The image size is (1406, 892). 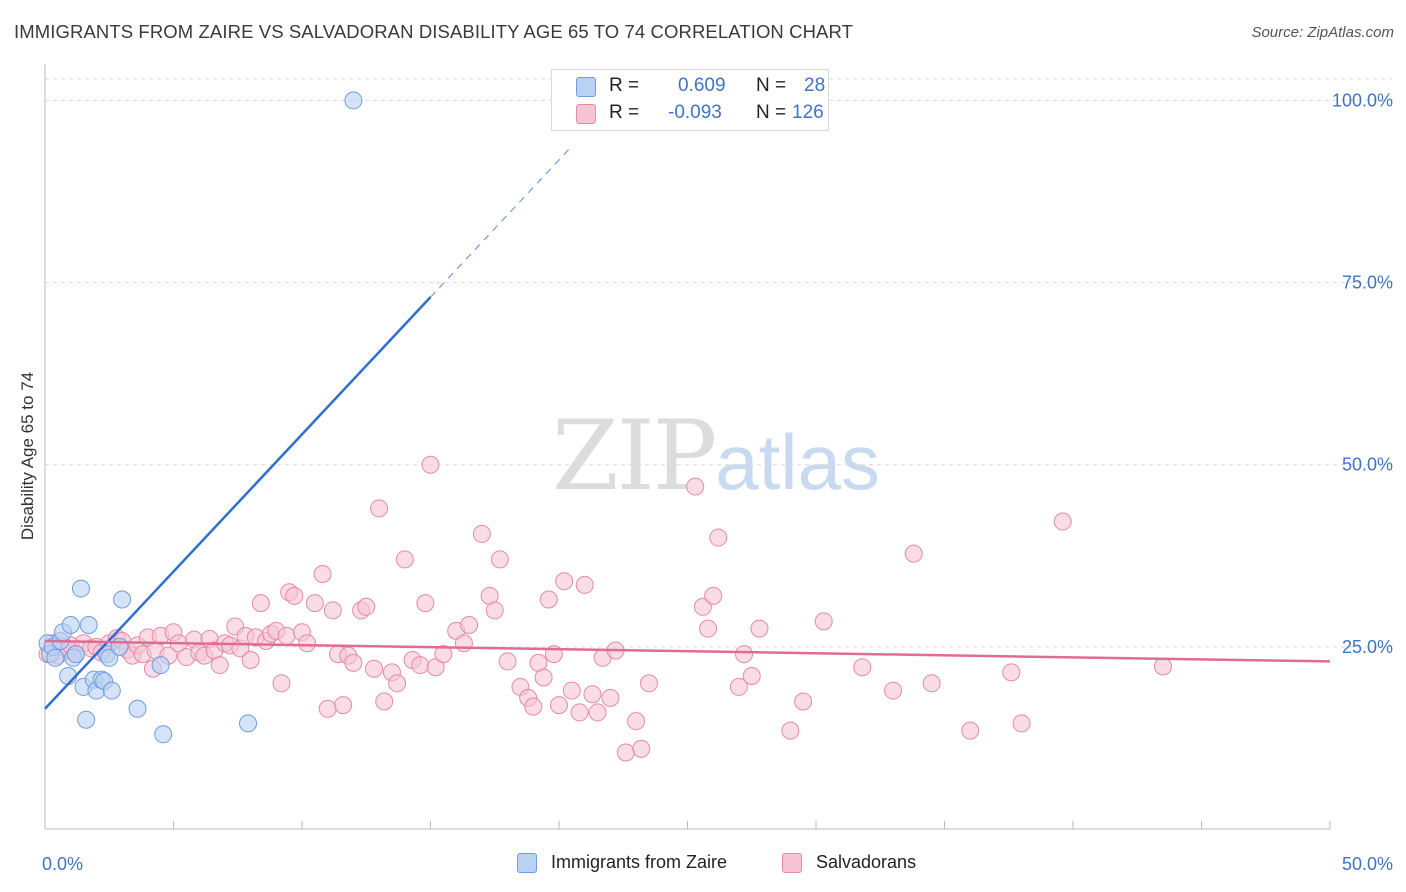 What do you see at coordinates (695, 112) in the screenshot?
I see `r-value: -0.093` at bounding box center [695, 112].